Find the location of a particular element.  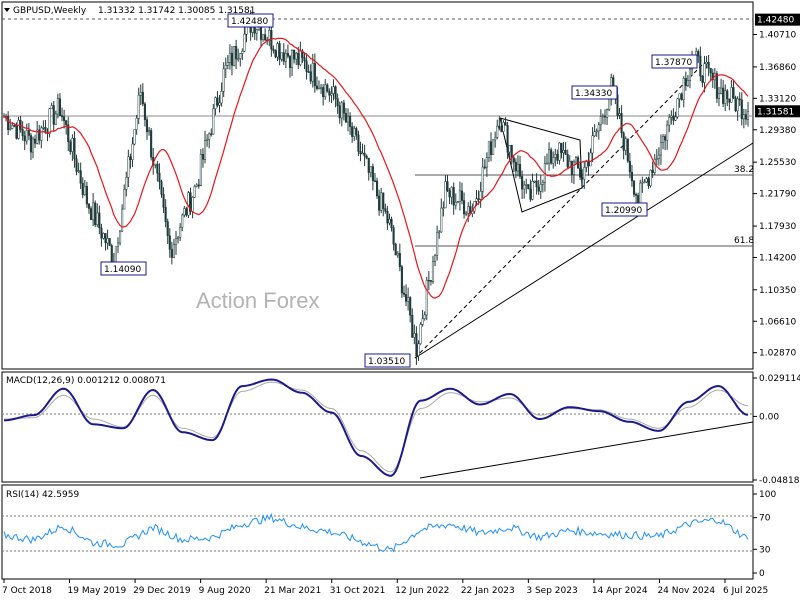

x-tick: 9 Aug 2020 is located at coordinates (225, 591).